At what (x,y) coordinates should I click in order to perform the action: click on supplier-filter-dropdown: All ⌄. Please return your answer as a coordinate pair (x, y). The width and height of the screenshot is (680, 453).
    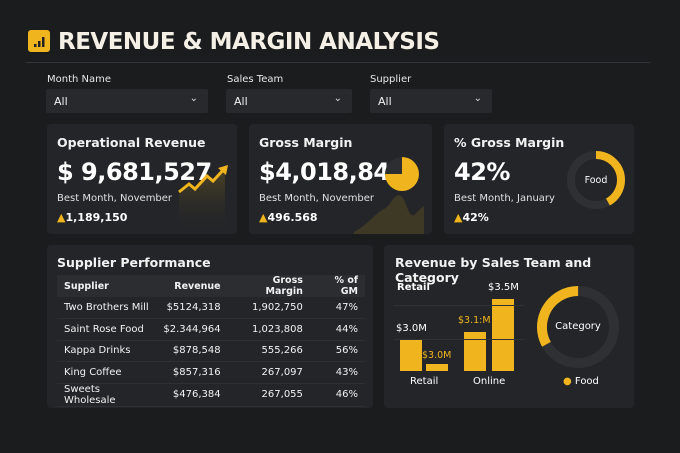
    Looking at the image, I should click on (431, 101).